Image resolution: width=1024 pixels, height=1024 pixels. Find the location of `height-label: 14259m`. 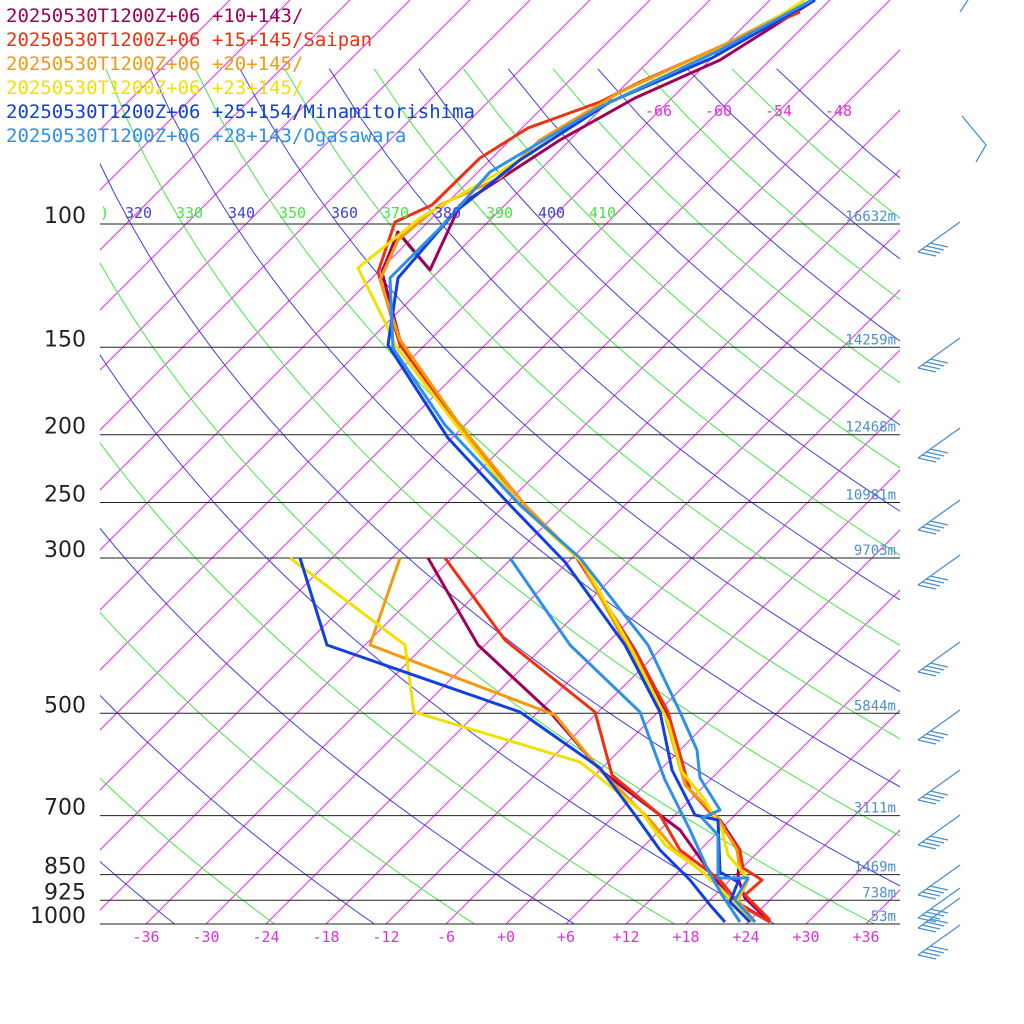

height-label: 14259m is located at coordinates (870, 340).